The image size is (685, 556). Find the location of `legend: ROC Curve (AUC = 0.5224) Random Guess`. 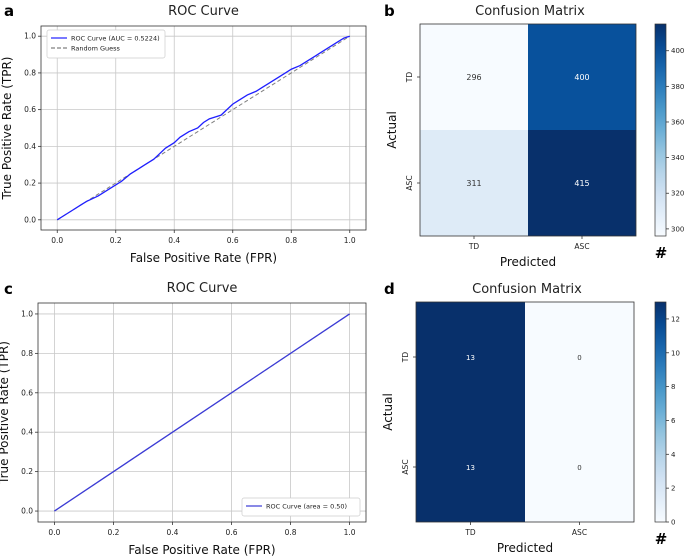

legend: ROC Curve (AUC = 0.5224) Random Guess is located at coordinates (106, 44).